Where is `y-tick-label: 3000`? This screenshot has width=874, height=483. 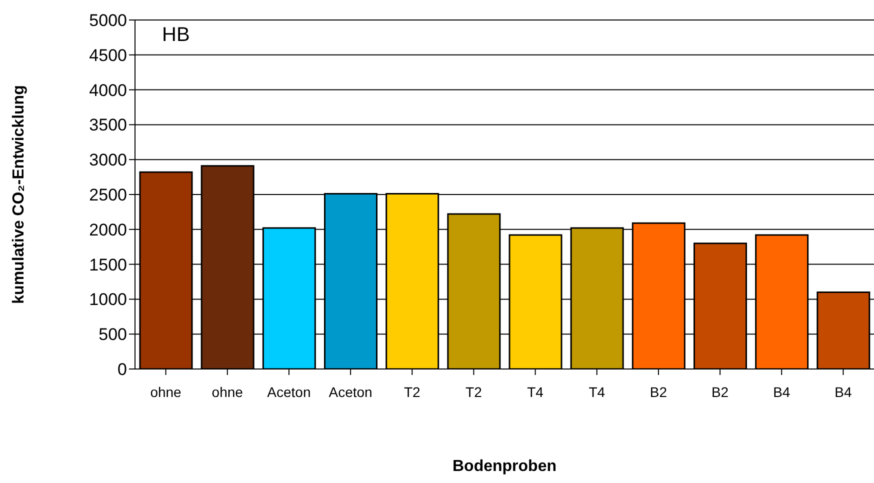 y-tick-label: 3000 is located at coordinates (108, 160).